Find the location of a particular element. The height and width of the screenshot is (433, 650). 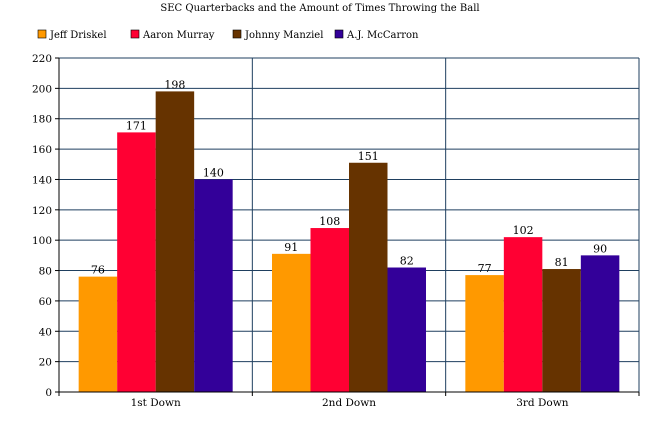

y-tick-label: 200 is located at coordinates (42, 89).